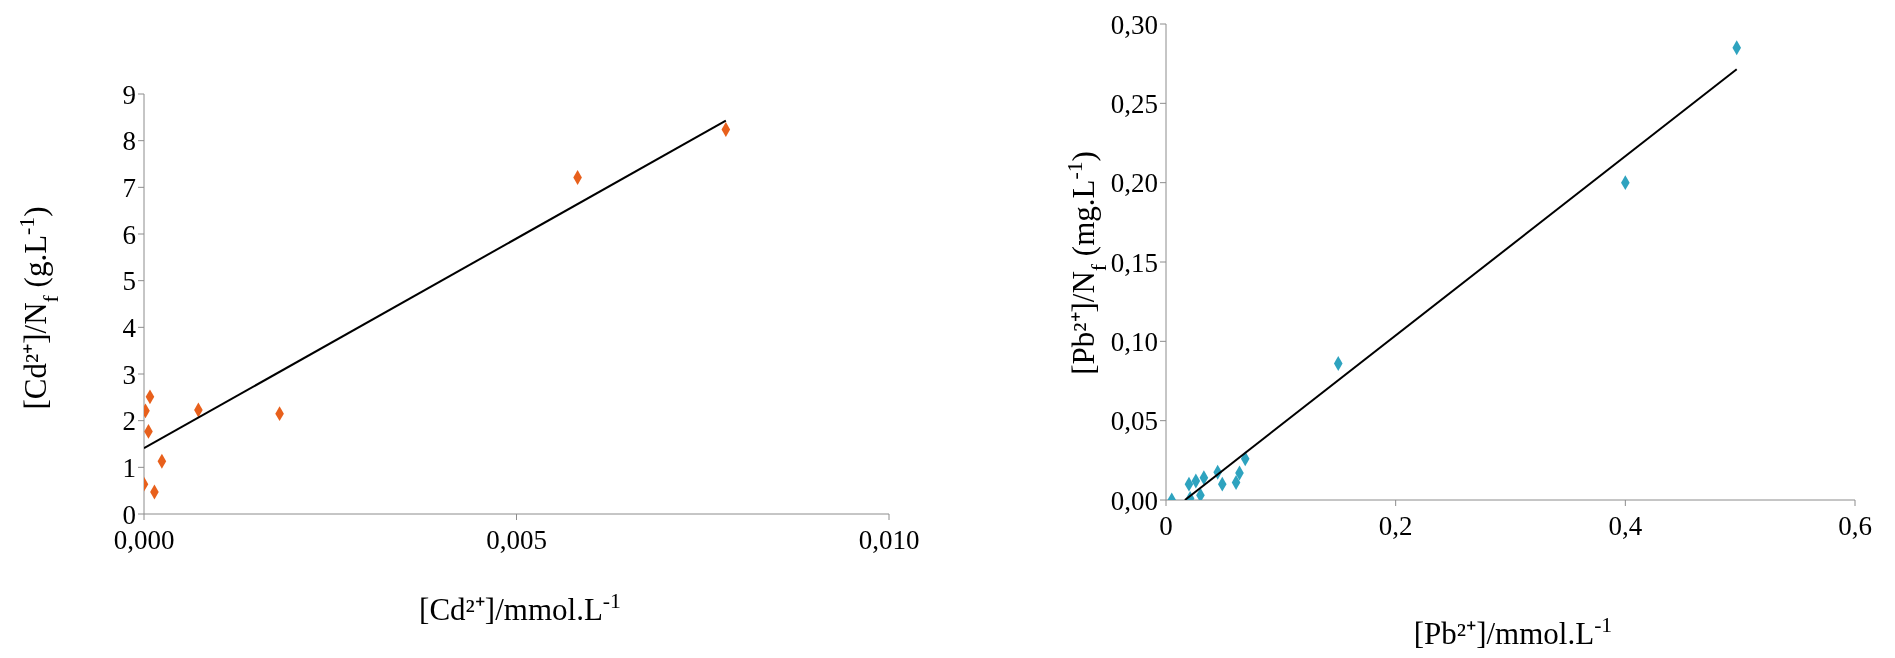  I want to click on y-tick-label: 6, so click(129, 234).